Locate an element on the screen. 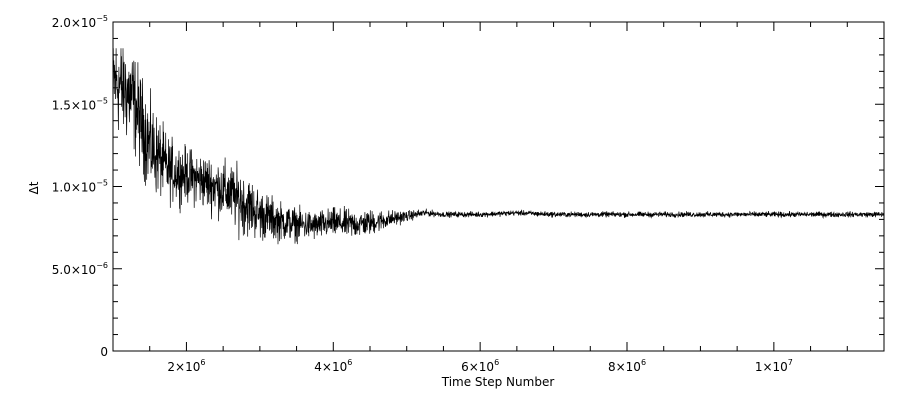  x-tick-label: 1×107 is located at coordinates (774, 366).